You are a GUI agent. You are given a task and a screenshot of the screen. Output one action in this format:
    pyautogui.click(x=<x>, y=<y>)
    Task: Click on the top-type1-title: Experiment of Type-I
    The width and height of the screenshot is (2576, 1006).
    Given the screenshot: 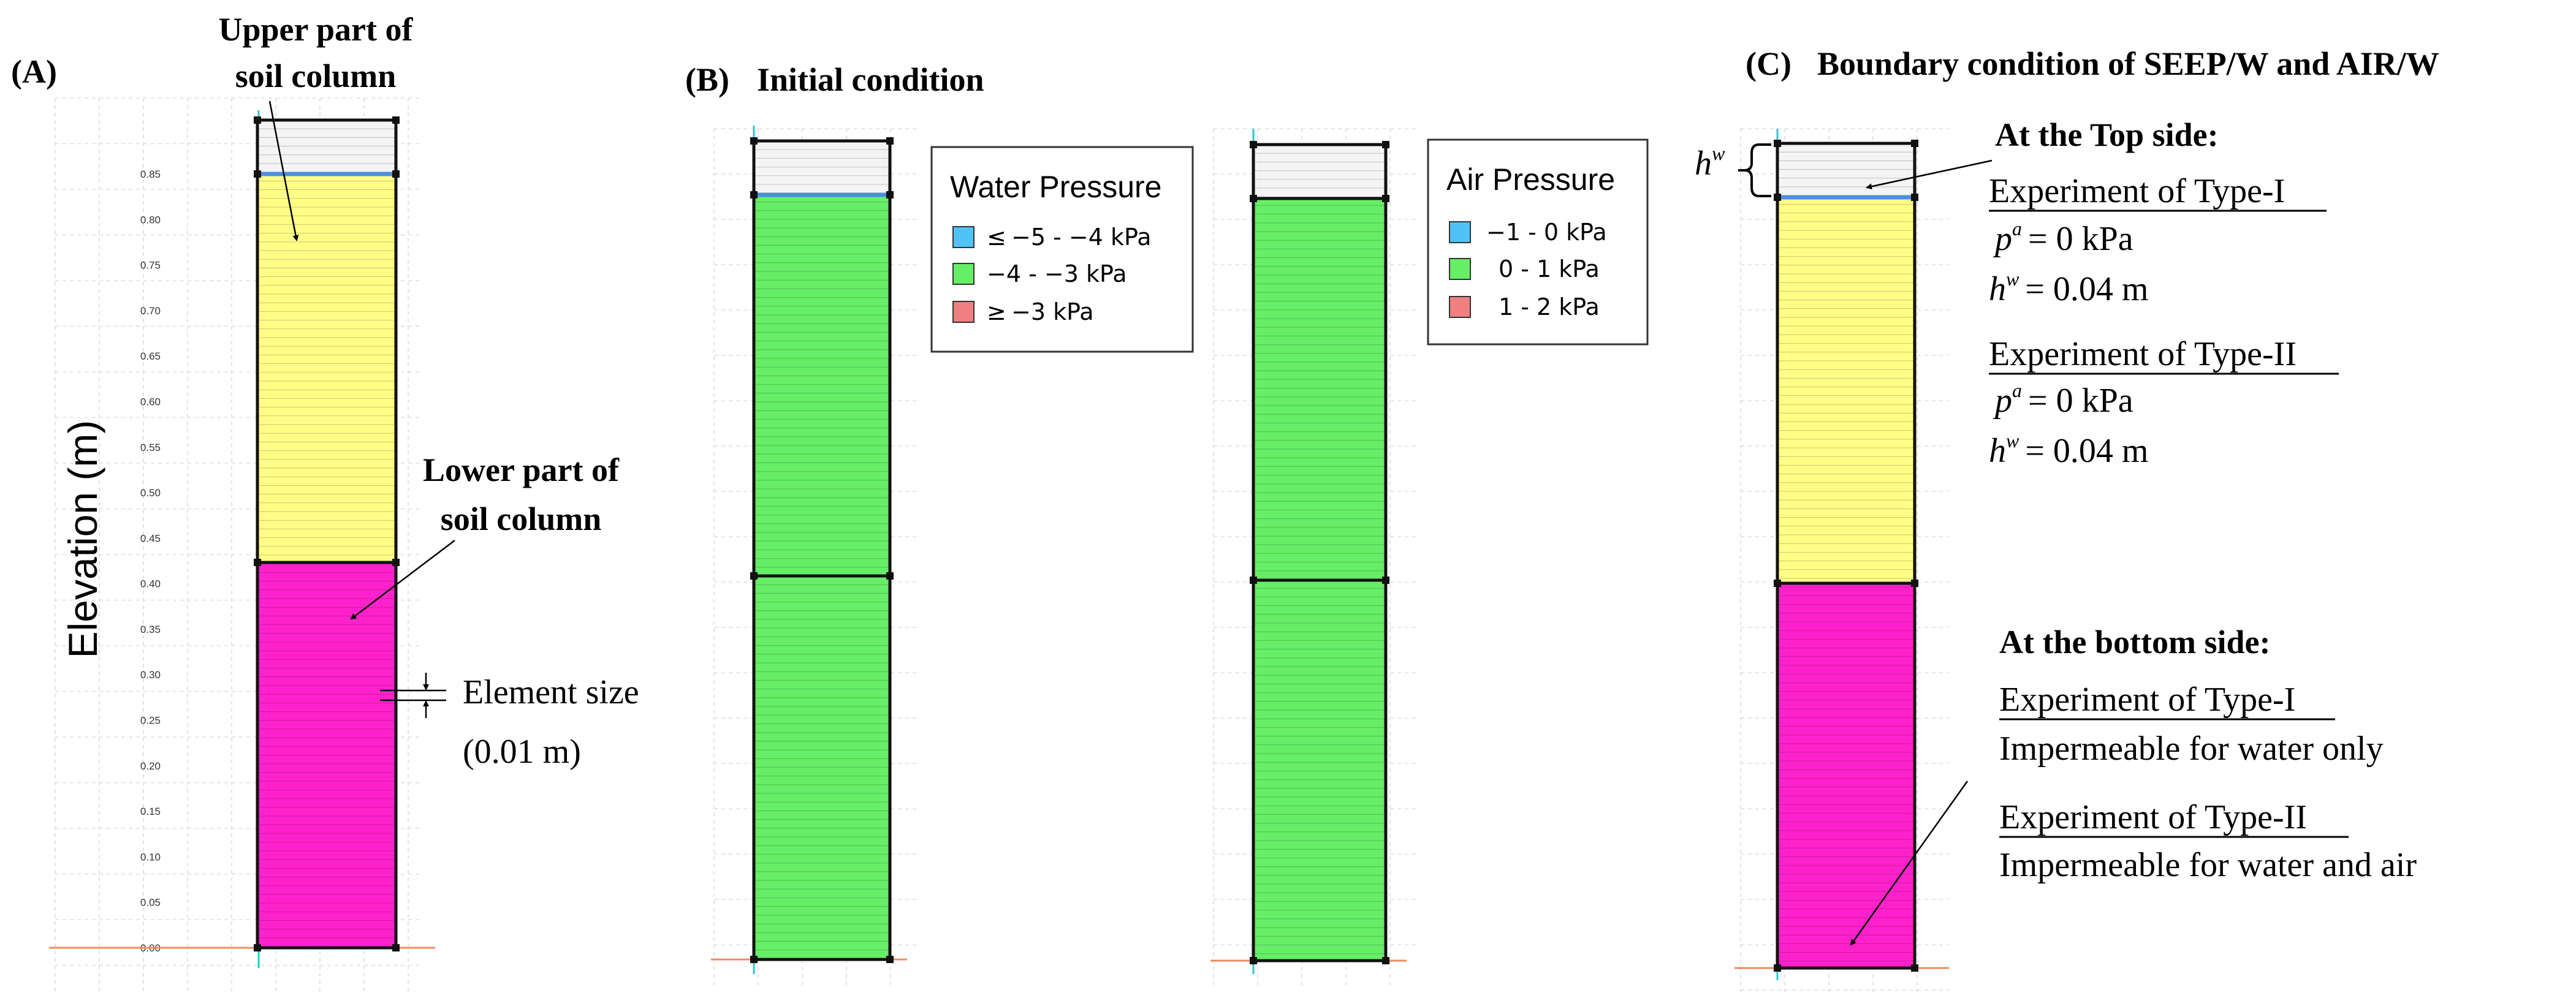 What is the action you would take?
    pyautogui.click(x=2137, y=191)
    